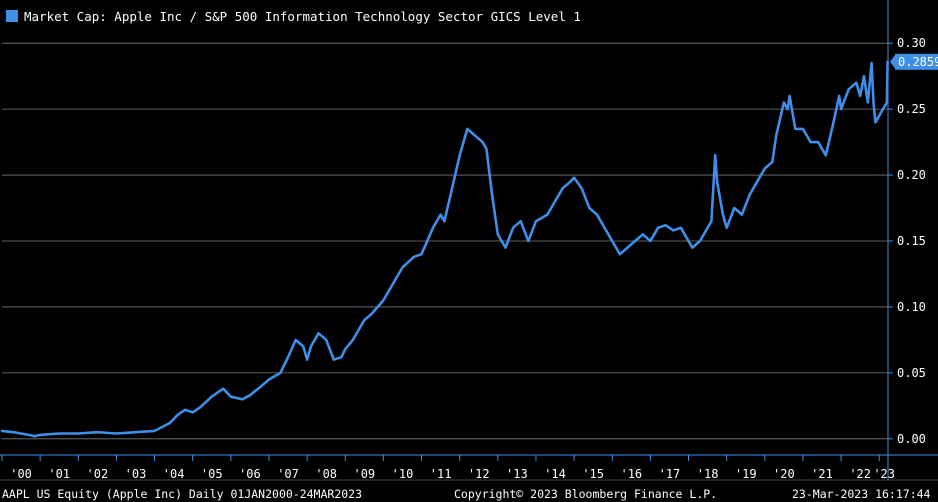 The height and width of the screenshot is (502, 938). What do you see at coordinates (911, 241) in the screenshot?
I see `y-tick-label: 0.15` at bounding box center [911, 241].